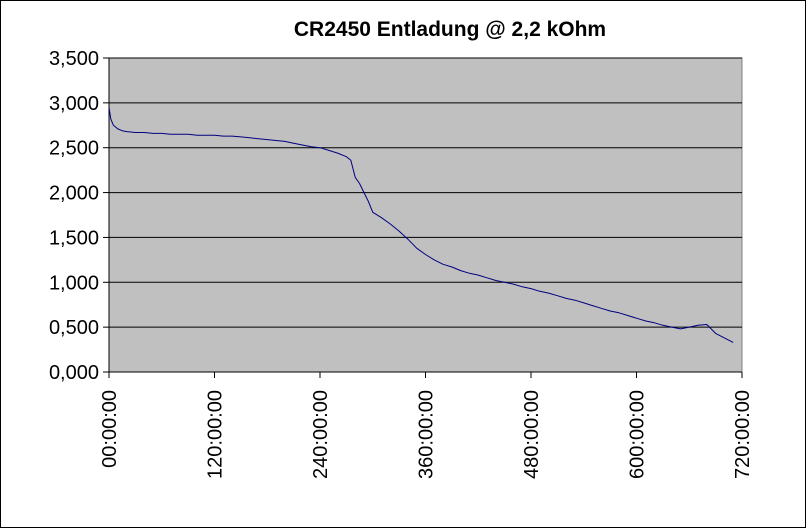 The image size is (806, 528). Describe the element at coordinates (74, 194) in the screenshot. I see `y-tick-label: 2,000` at that location.